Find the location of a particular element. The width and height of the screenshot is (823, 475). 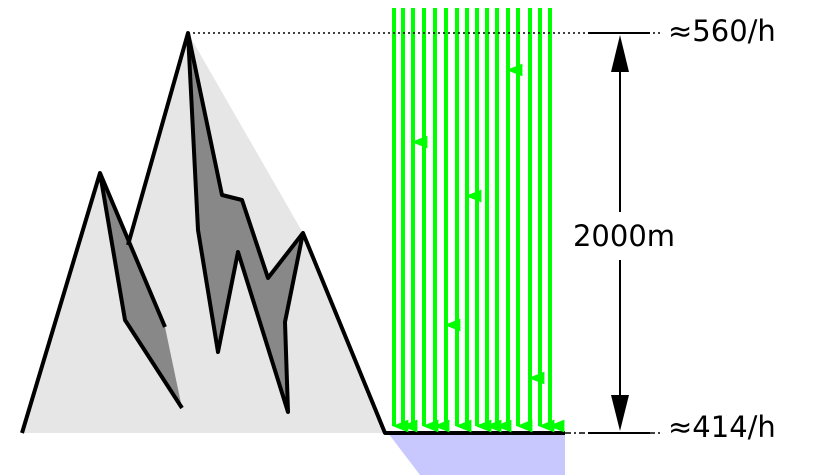

mountain-shadow-left is located at coordinates (141, 290).